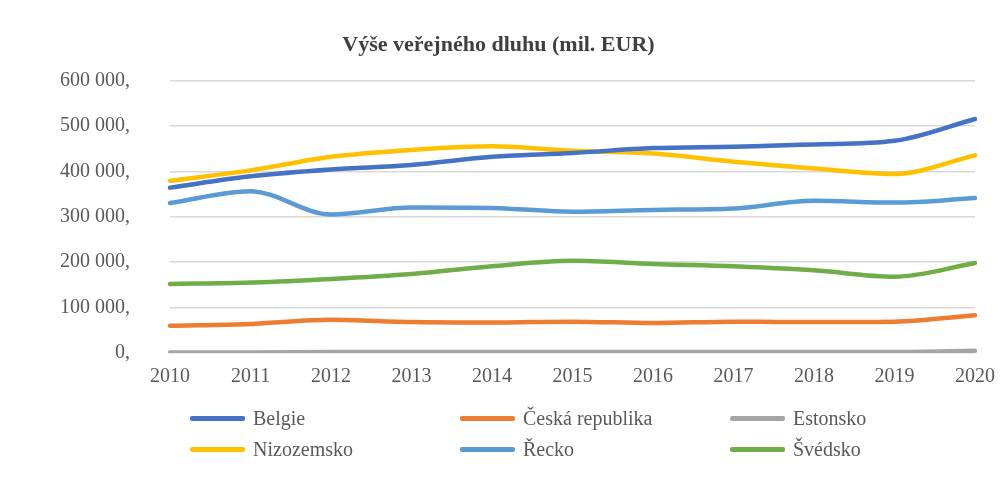  I want to click on x-tick-label: 2011, so click(250, 375).